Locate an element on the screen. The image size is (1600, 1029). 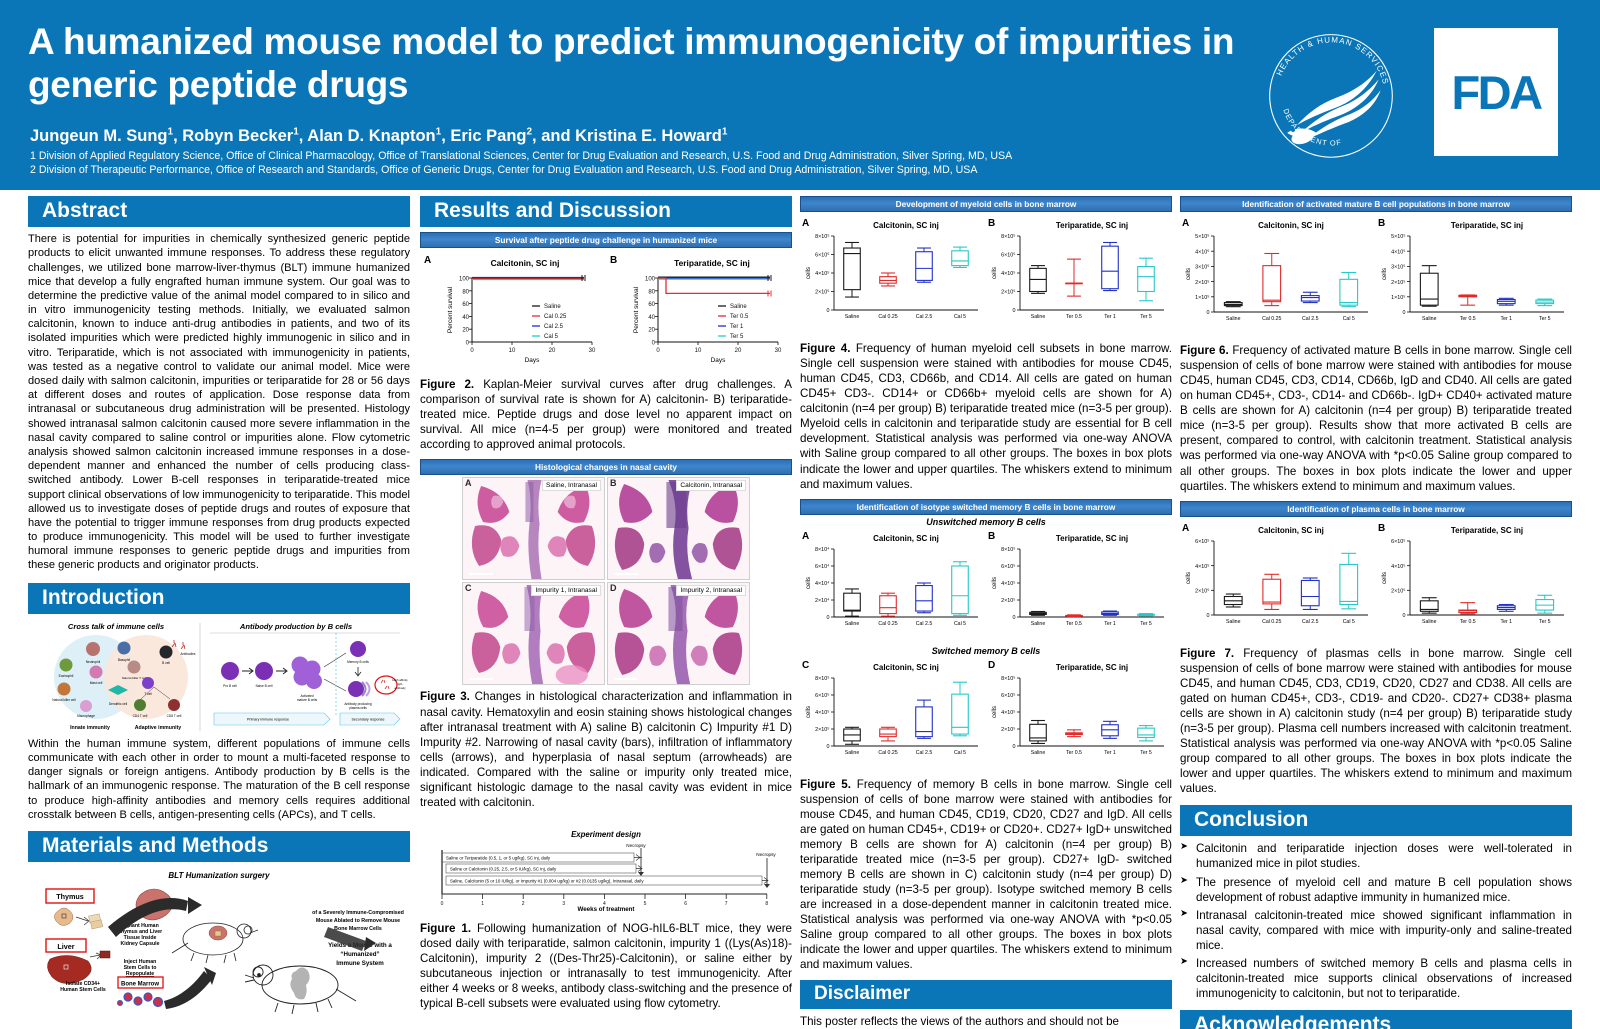
svg-text: Bone Marrow is located at coordinates (140, 985).